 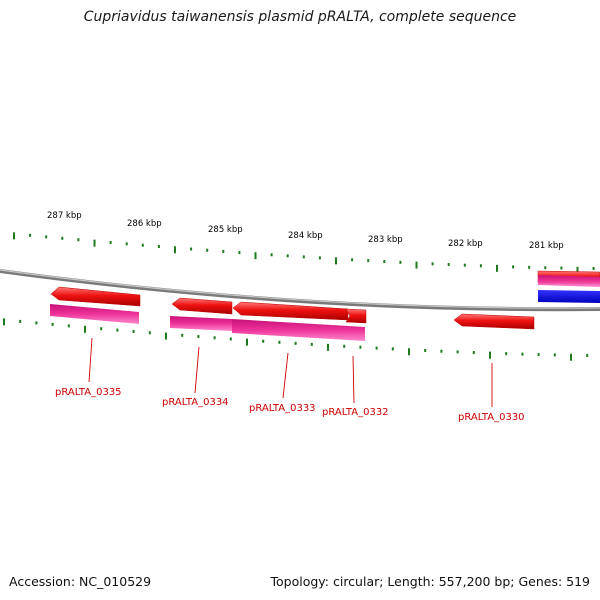 What do you see at coordinates (569, 281) in the screenshot?
I see `cds-bar-right-edge` at bounding box center [569, 281].